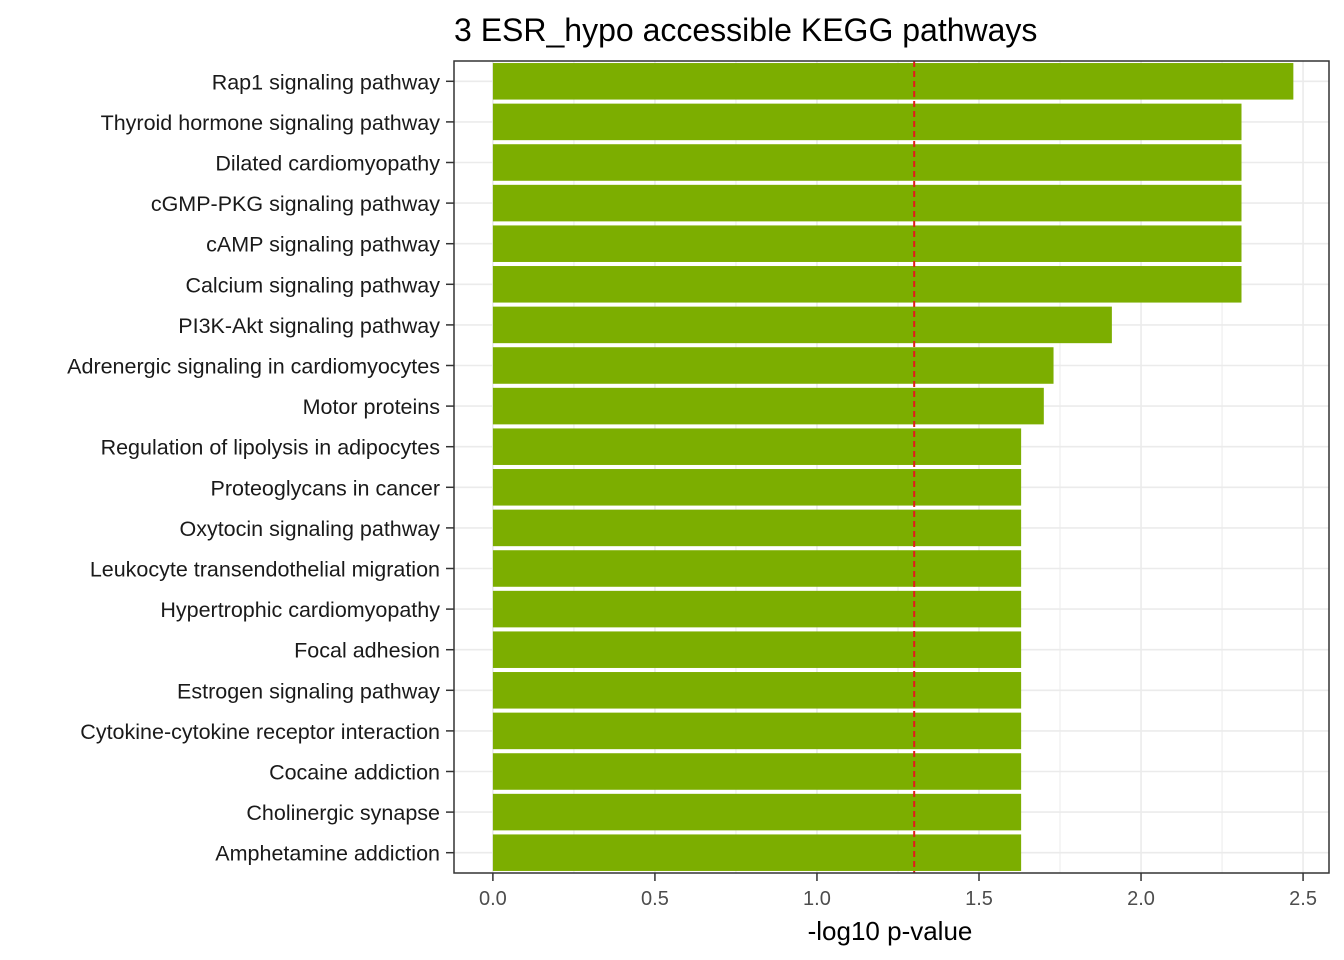  I want to click on y-tick-label: Adrenergic signaling in cardiomyocytes, so click(253, 367).